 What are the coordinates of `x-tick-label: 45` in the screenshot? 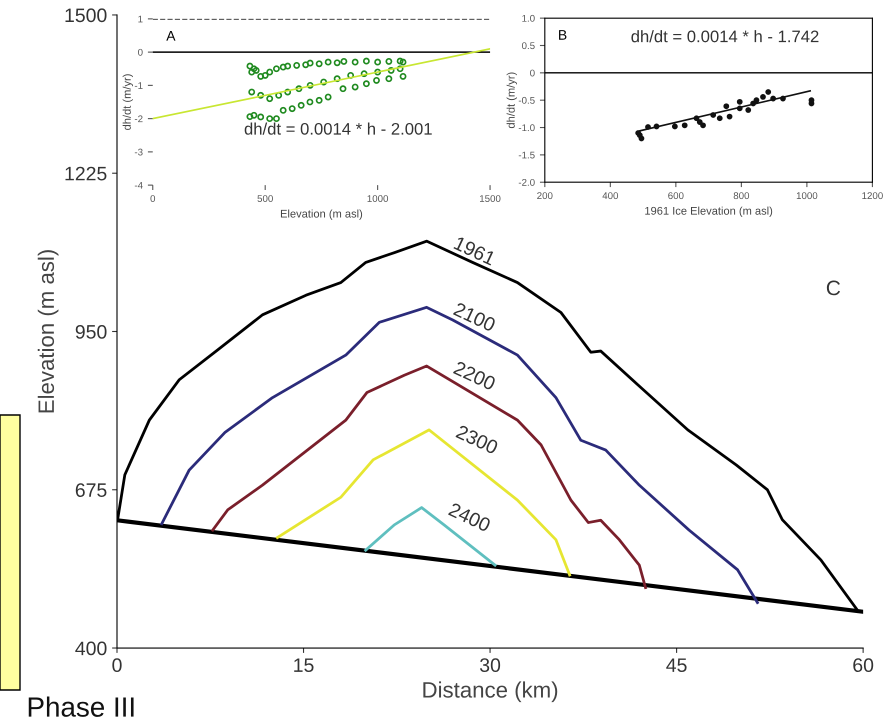 It's located at (676, 665).